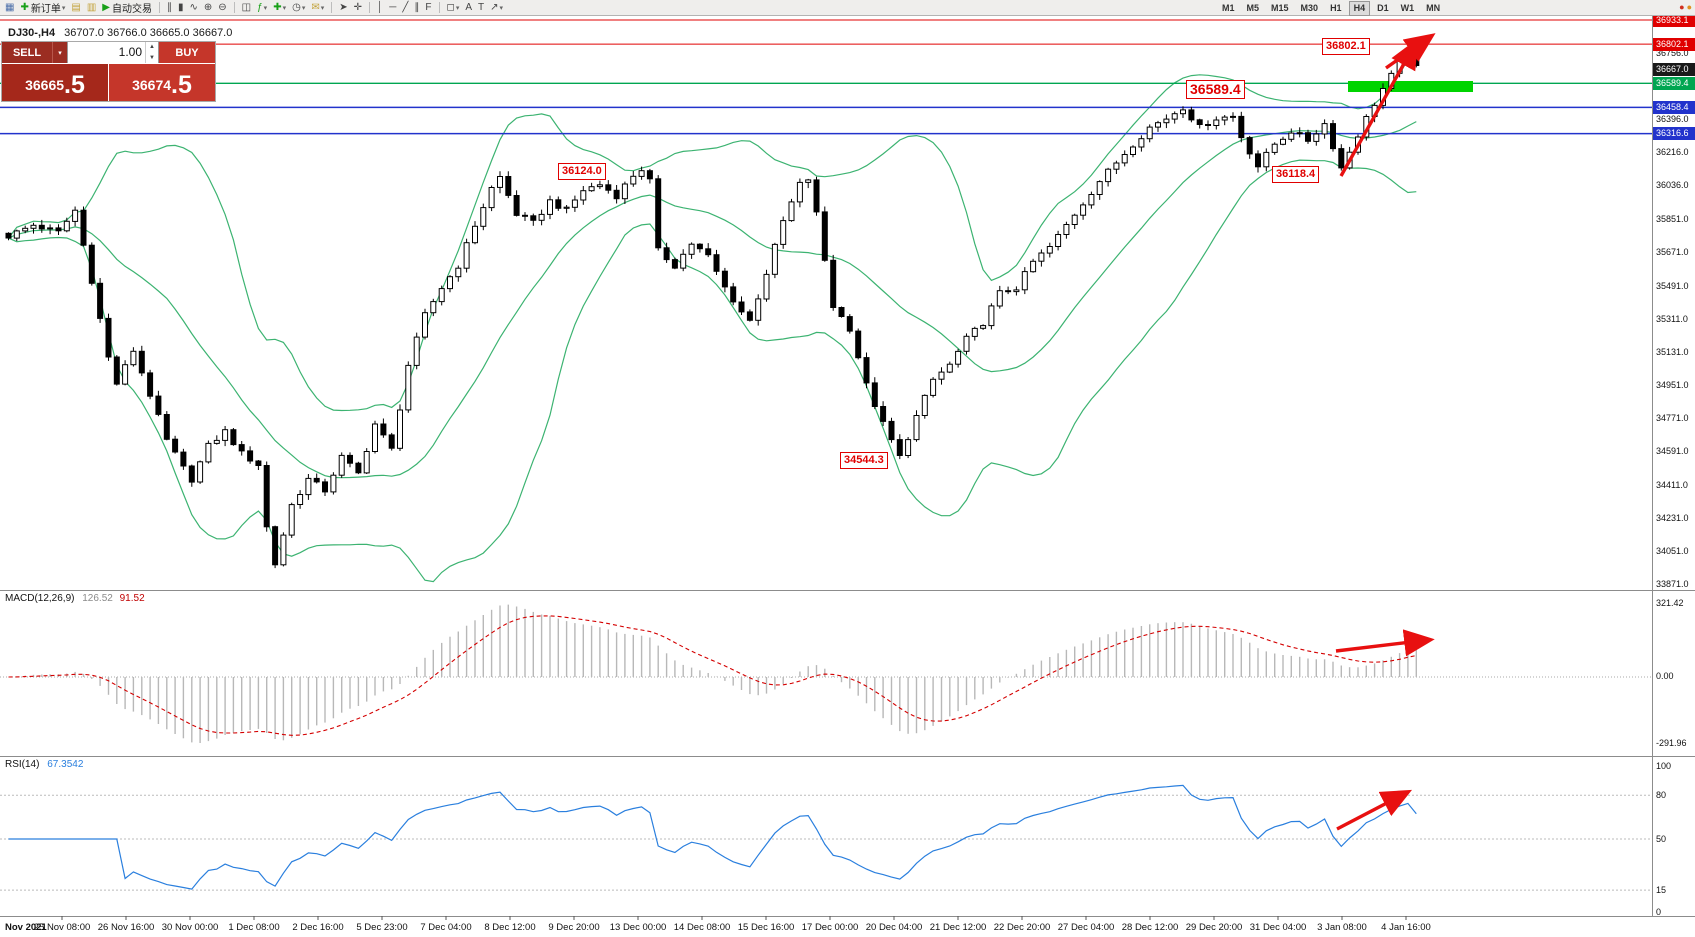 Image resolution: width=1695 pixels, height=937 pixels. I want to click on text-tool-icon: A, so click(468, 8).